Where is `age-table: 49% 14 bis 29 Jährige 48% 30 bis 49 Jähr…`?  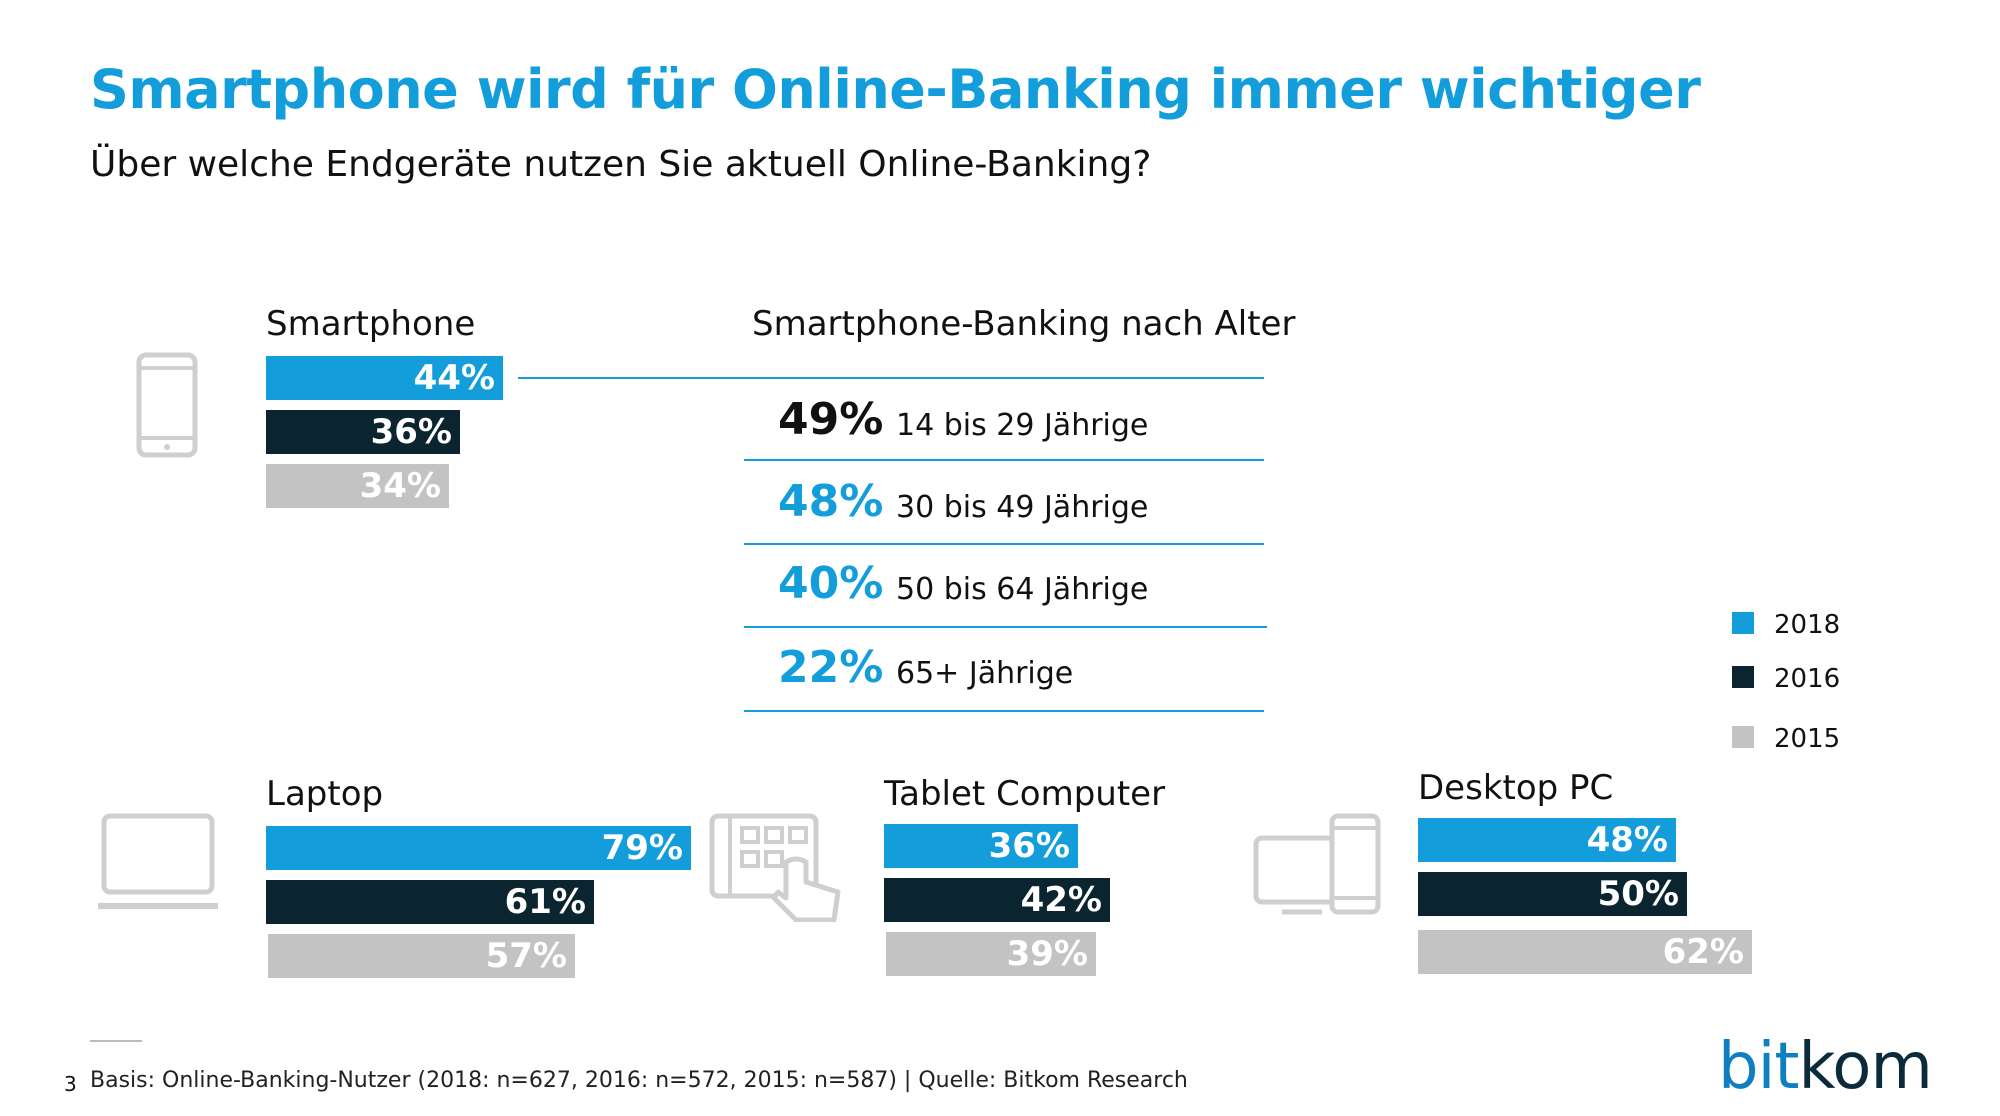 age-table: 49% 14 bis 29 Jährige 48% 30 bis 49 Jähr… is located at coordinates (1005, 547).